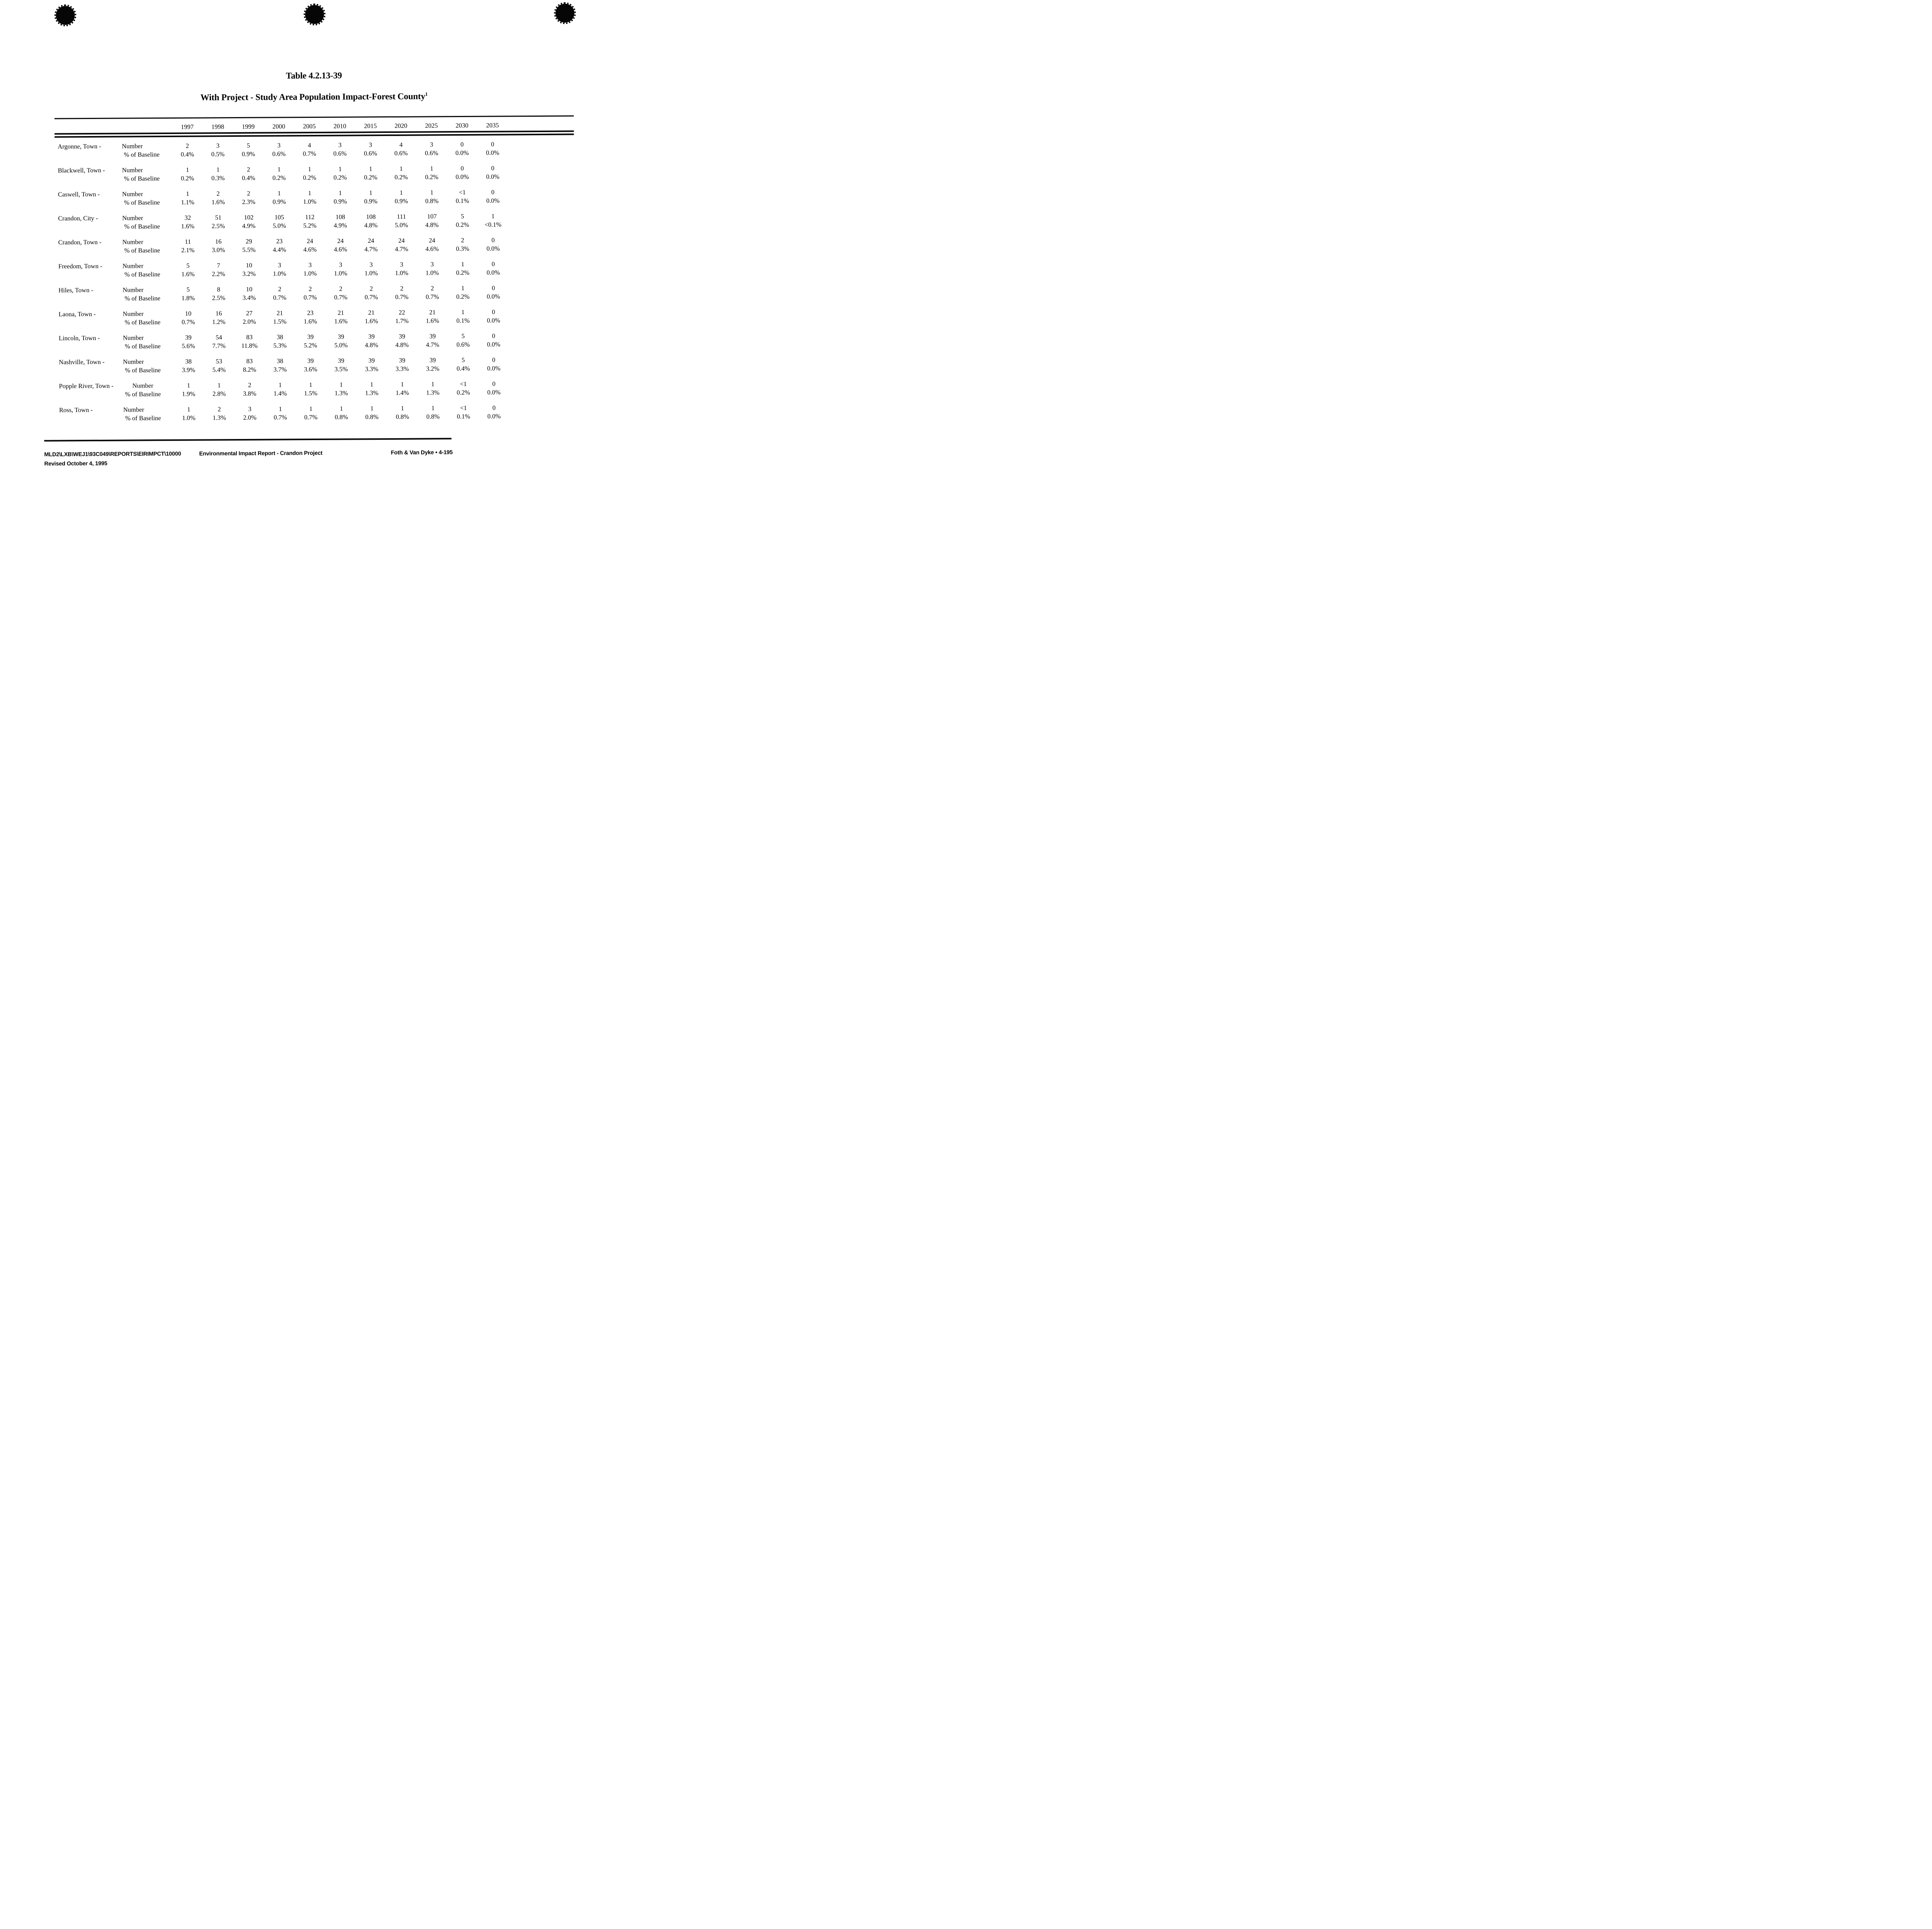 Image resolution: width=1932 pixels, height=1929 pixels. What do you see at coordinates (219, 322) in the screenshot?
I see `pct-value: 1.2%` at bounding box center [219, 322].